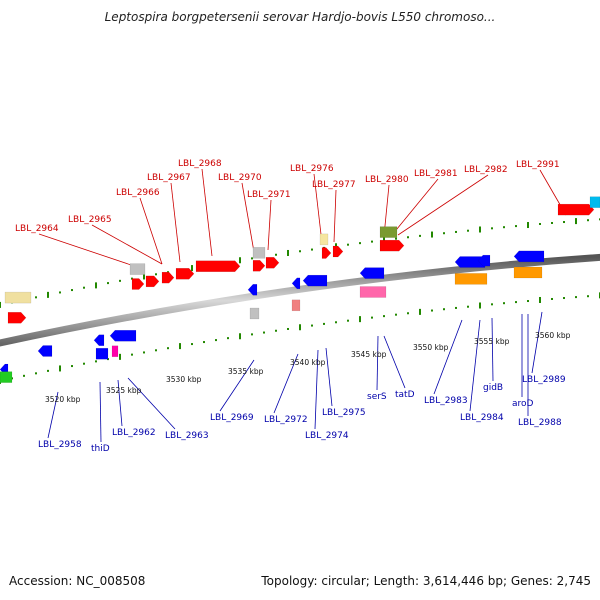  I want to click on gene-label-reverse: LBL_2969, so click(232, 418).